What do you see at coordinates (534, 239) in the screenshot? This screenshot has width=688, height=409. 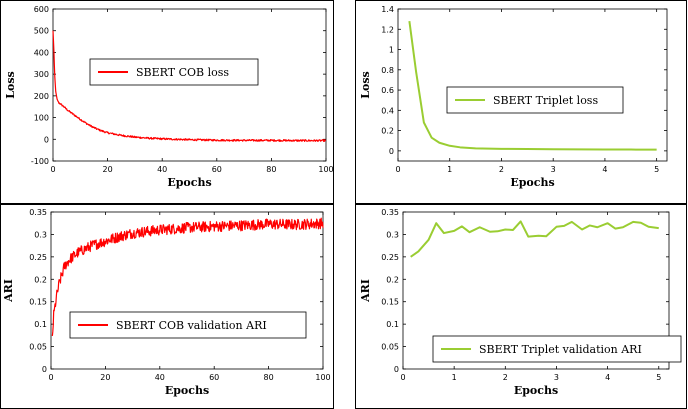 I see `series-line-triplet-ari` at bounding box center [534, 239].